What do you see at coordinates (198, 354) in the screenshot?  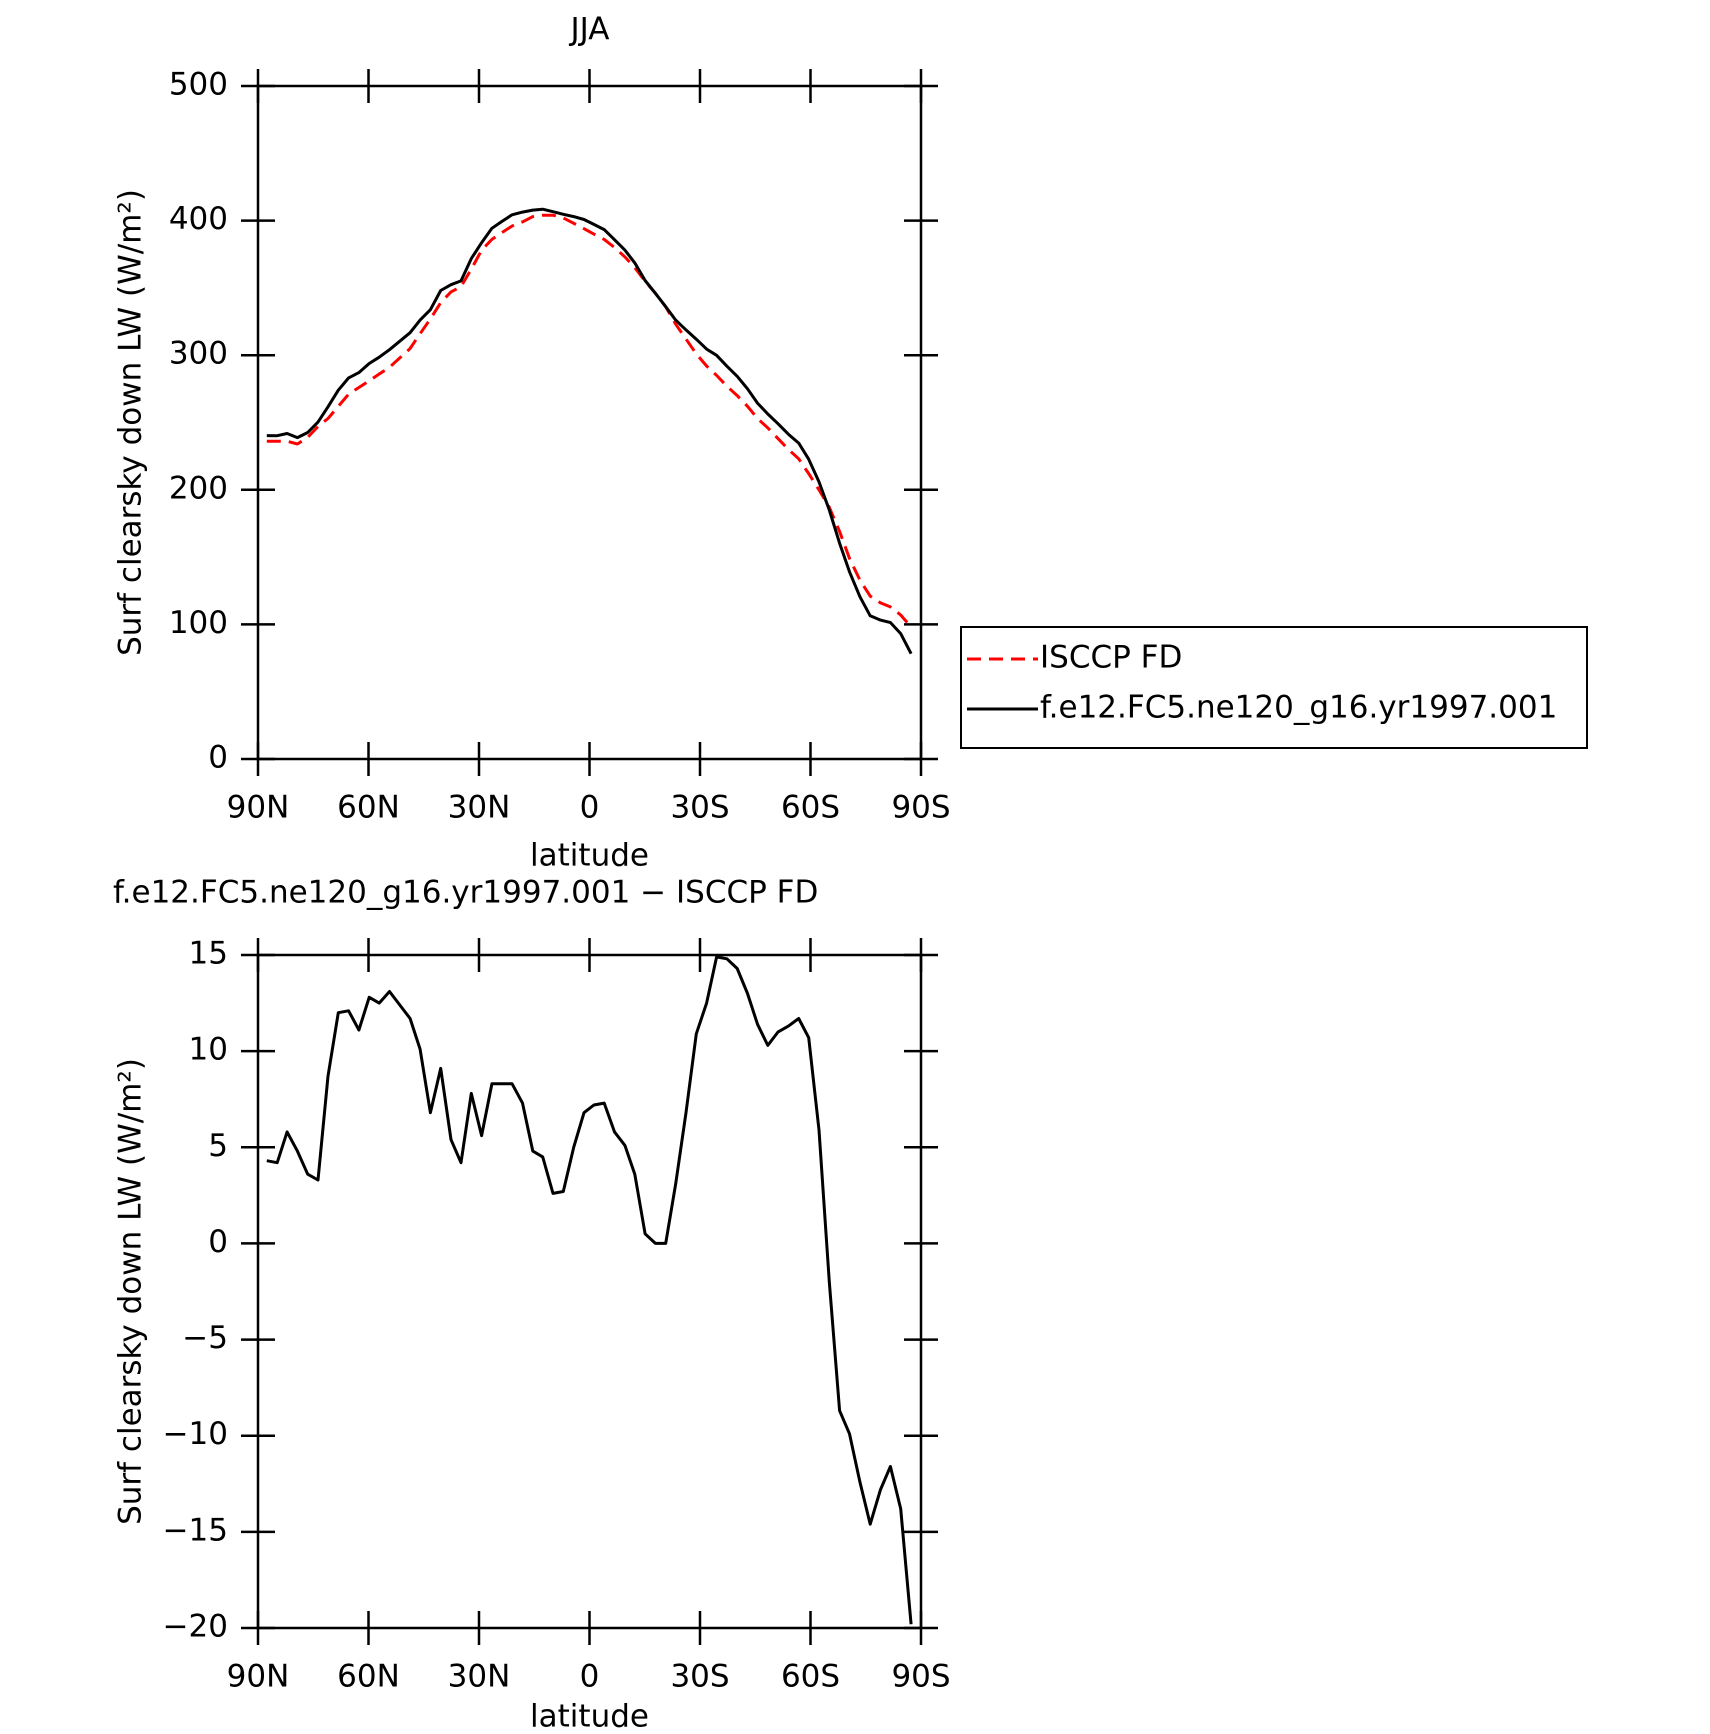 I see `y-tick-label: 300` at bounding box center [198, 354].